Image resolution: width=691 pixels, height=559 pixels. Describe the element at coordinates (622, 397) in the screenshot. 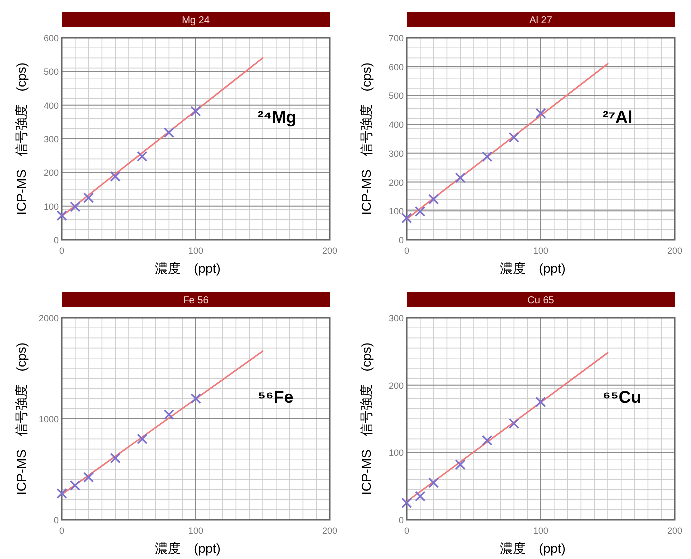

I see `annotation: ⁶⁵Cu` at that location.